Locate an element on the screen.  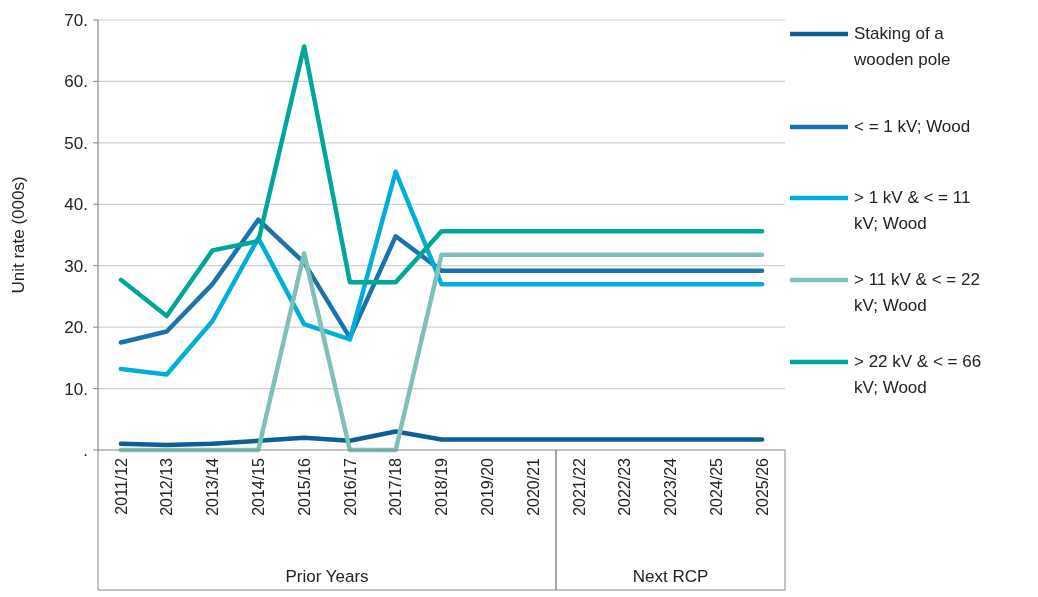
text: Prior Years is located at coordinates (327, 576).